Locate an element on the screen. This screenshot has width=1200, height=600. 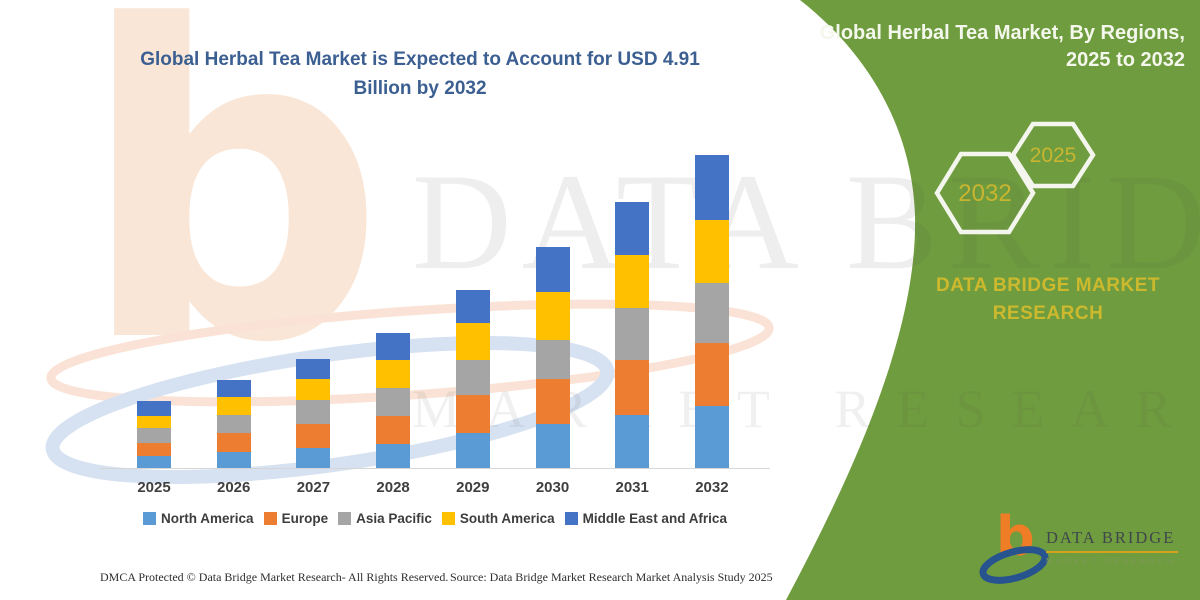
stacked-bar-2030 is located at coordinates (552, 357).